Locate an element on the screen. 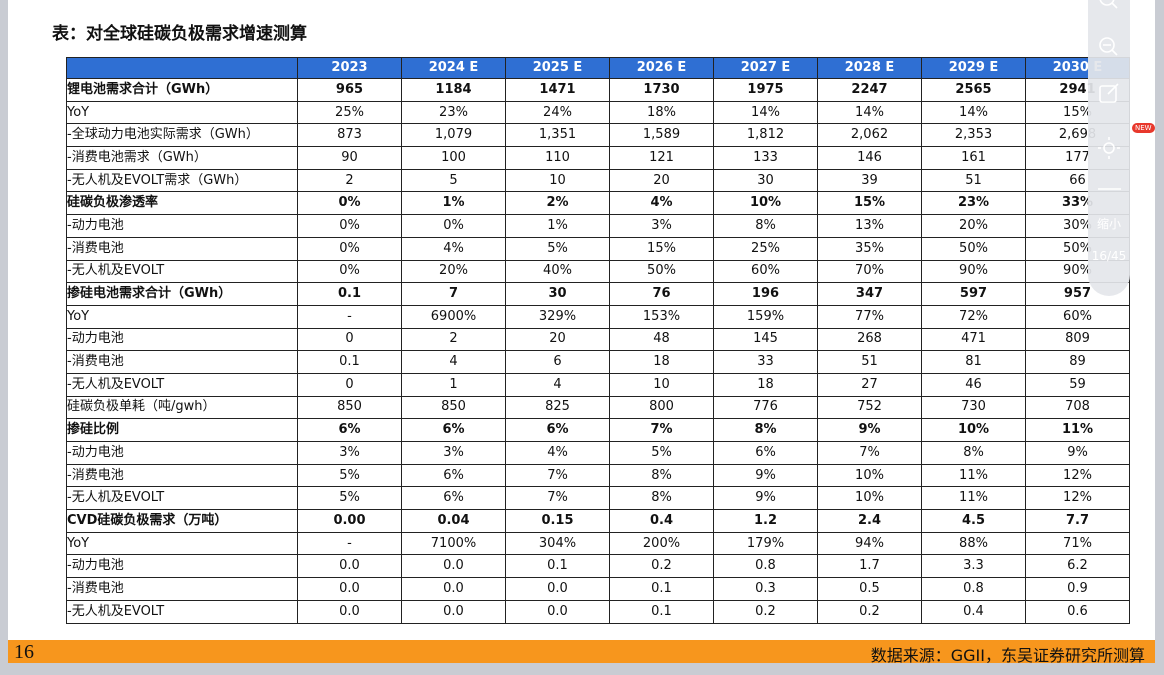 This screenshot has height=675, width=1164. cell: 145 is located at coordinates (765, 339).